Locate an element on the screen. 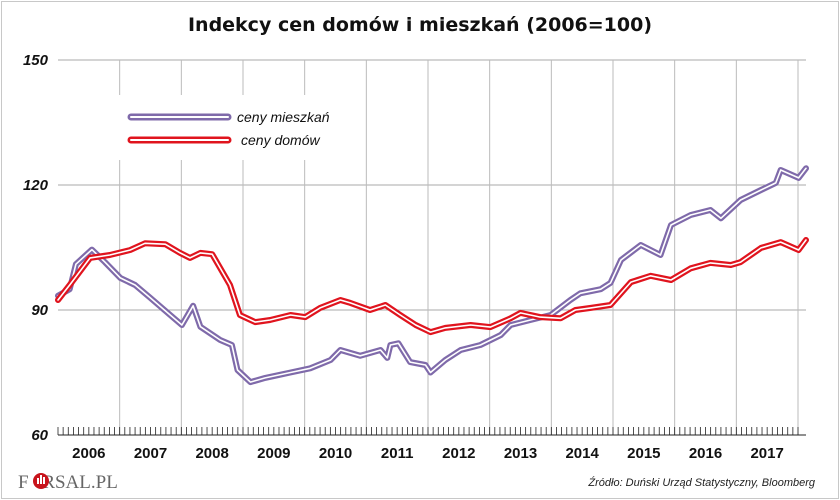 The image size is (840, 500). logo: FORSAL.PL is located at coordinates (68, 482).